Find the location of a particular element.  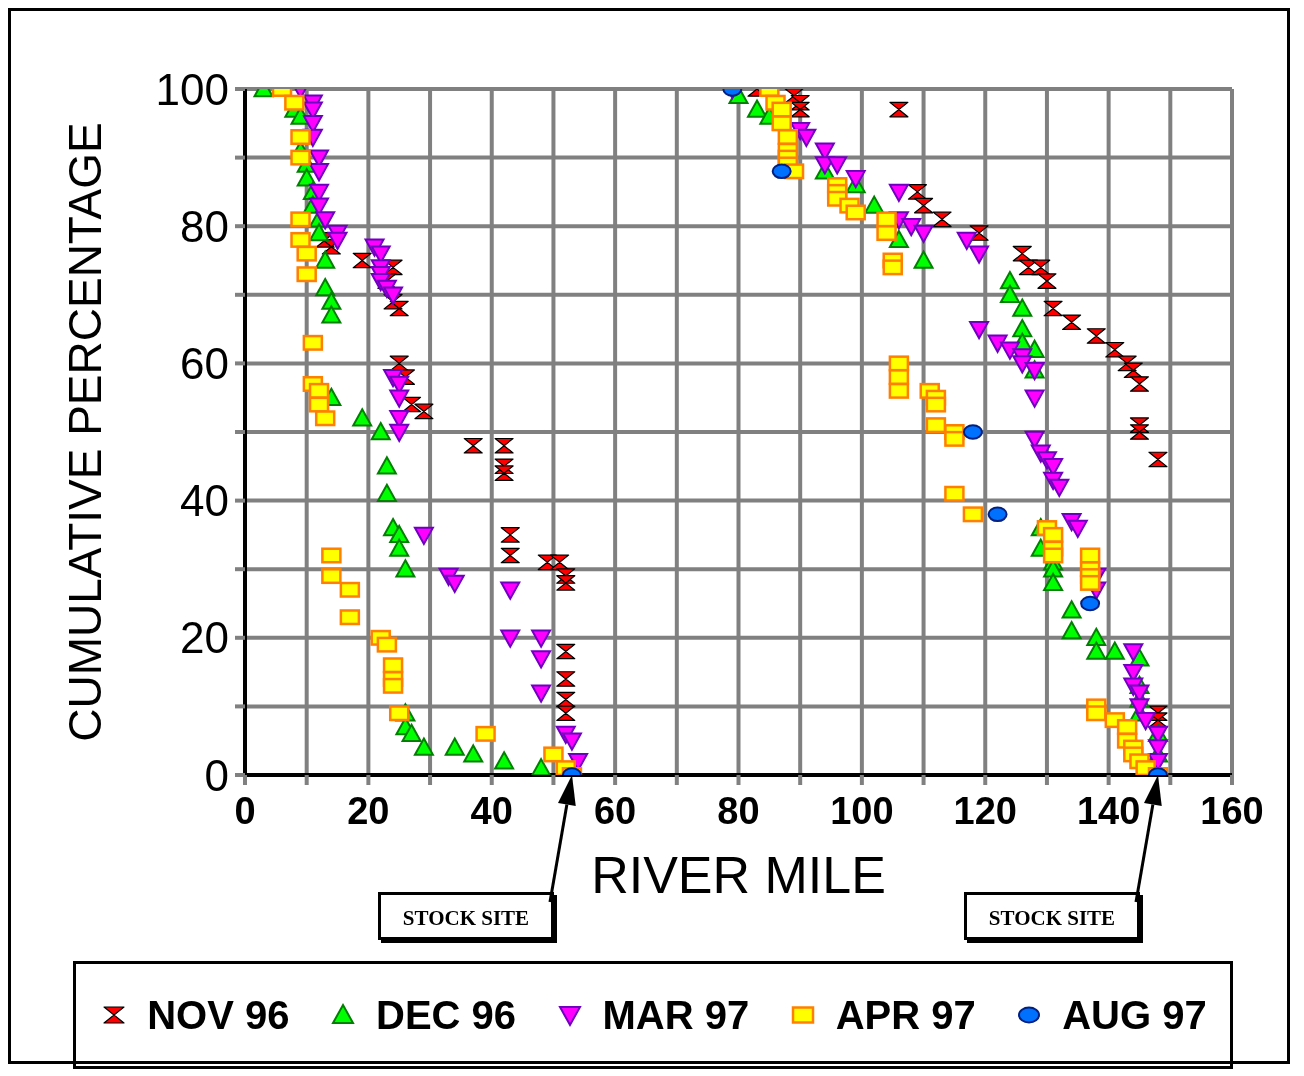

x-tick-label: 100 is located at coordinates (862, 810).